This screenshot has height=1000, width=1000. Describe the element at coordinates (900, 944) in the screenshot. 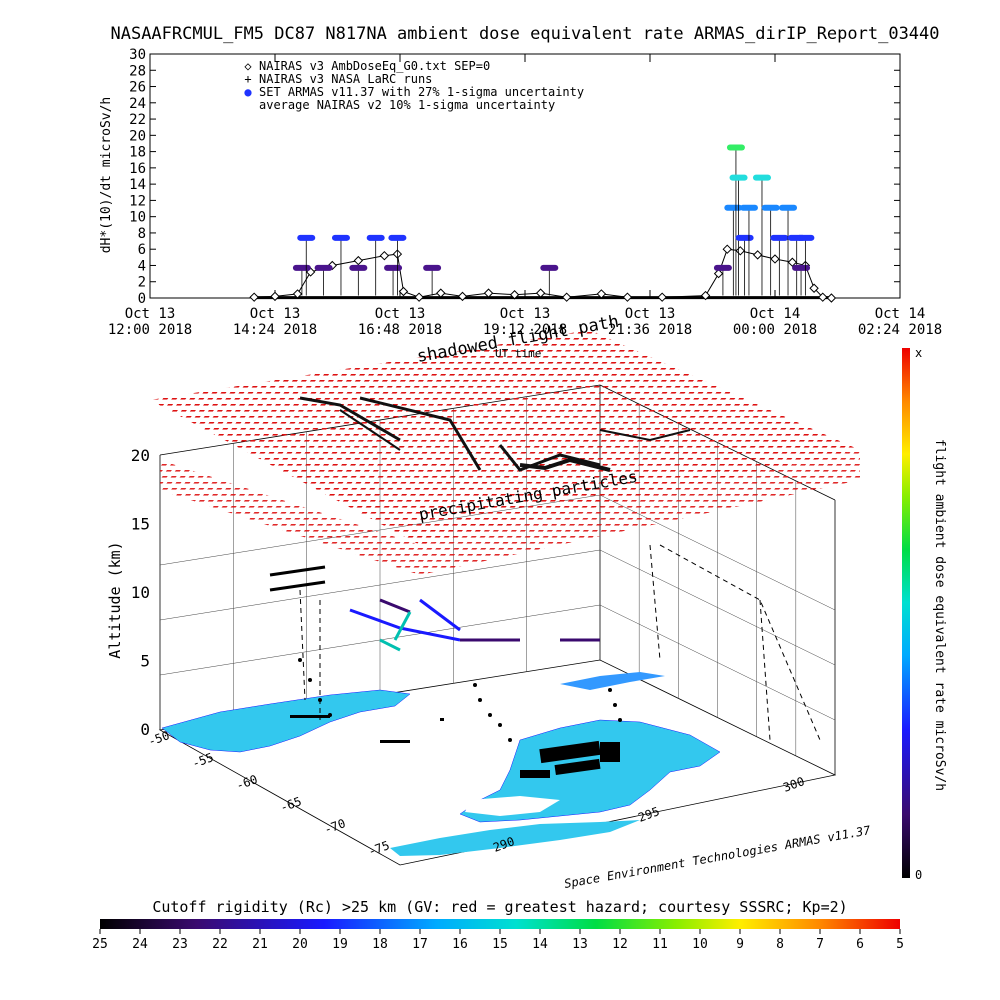

I see `cutoff-tick-label: 5` at that location.